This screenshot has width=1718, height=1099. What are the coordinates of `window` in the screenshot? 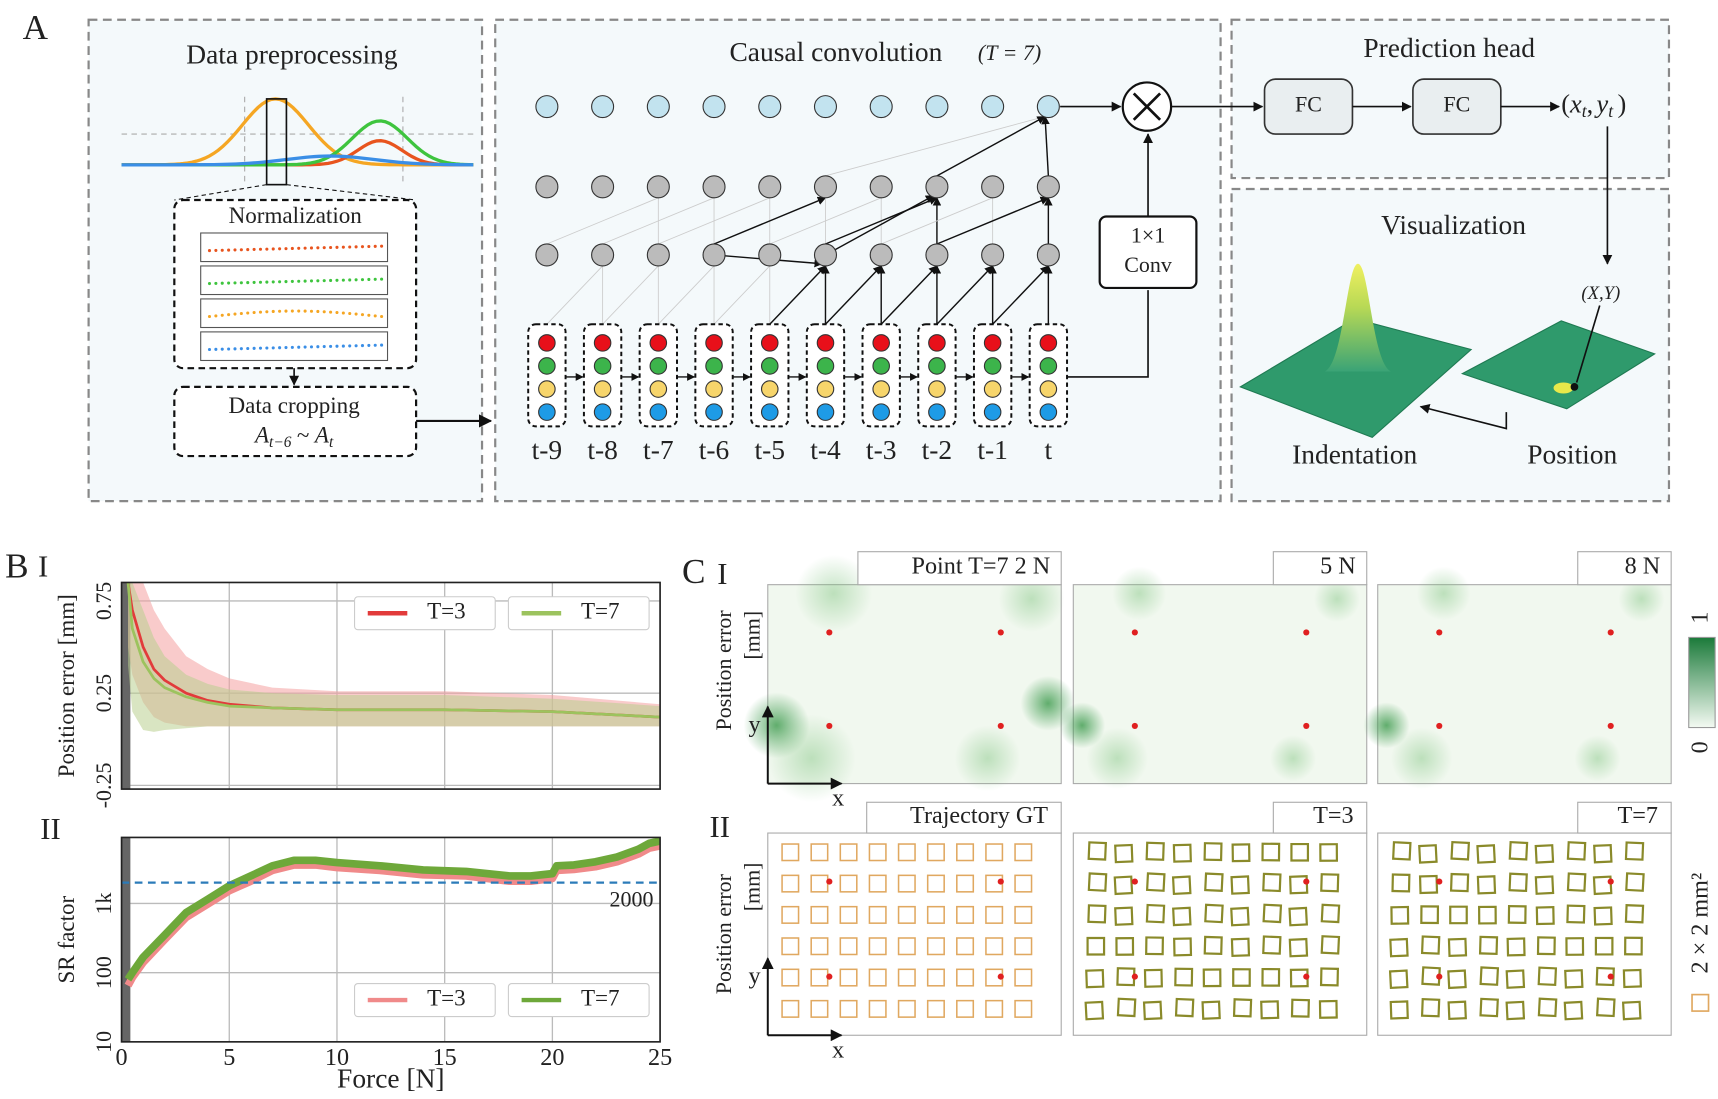 It's located at (276, 142).